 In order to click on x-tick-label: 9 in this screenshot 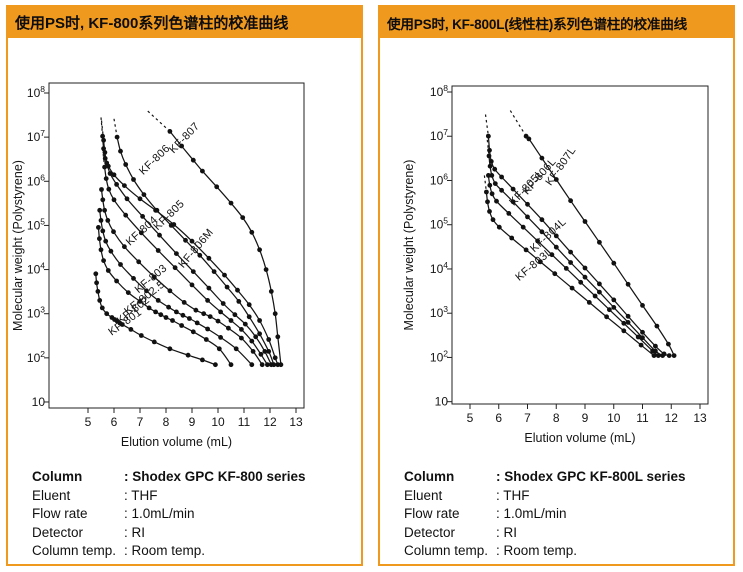, I will do `click(192, 422)`.